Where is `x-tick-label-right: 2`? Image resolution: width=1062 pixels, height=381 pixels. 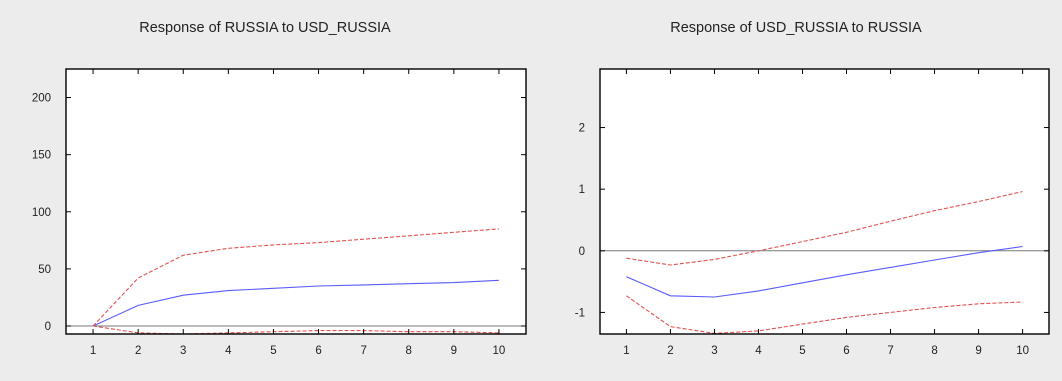
x-tick-label-right: 2 is located at coordinates (670, 351).